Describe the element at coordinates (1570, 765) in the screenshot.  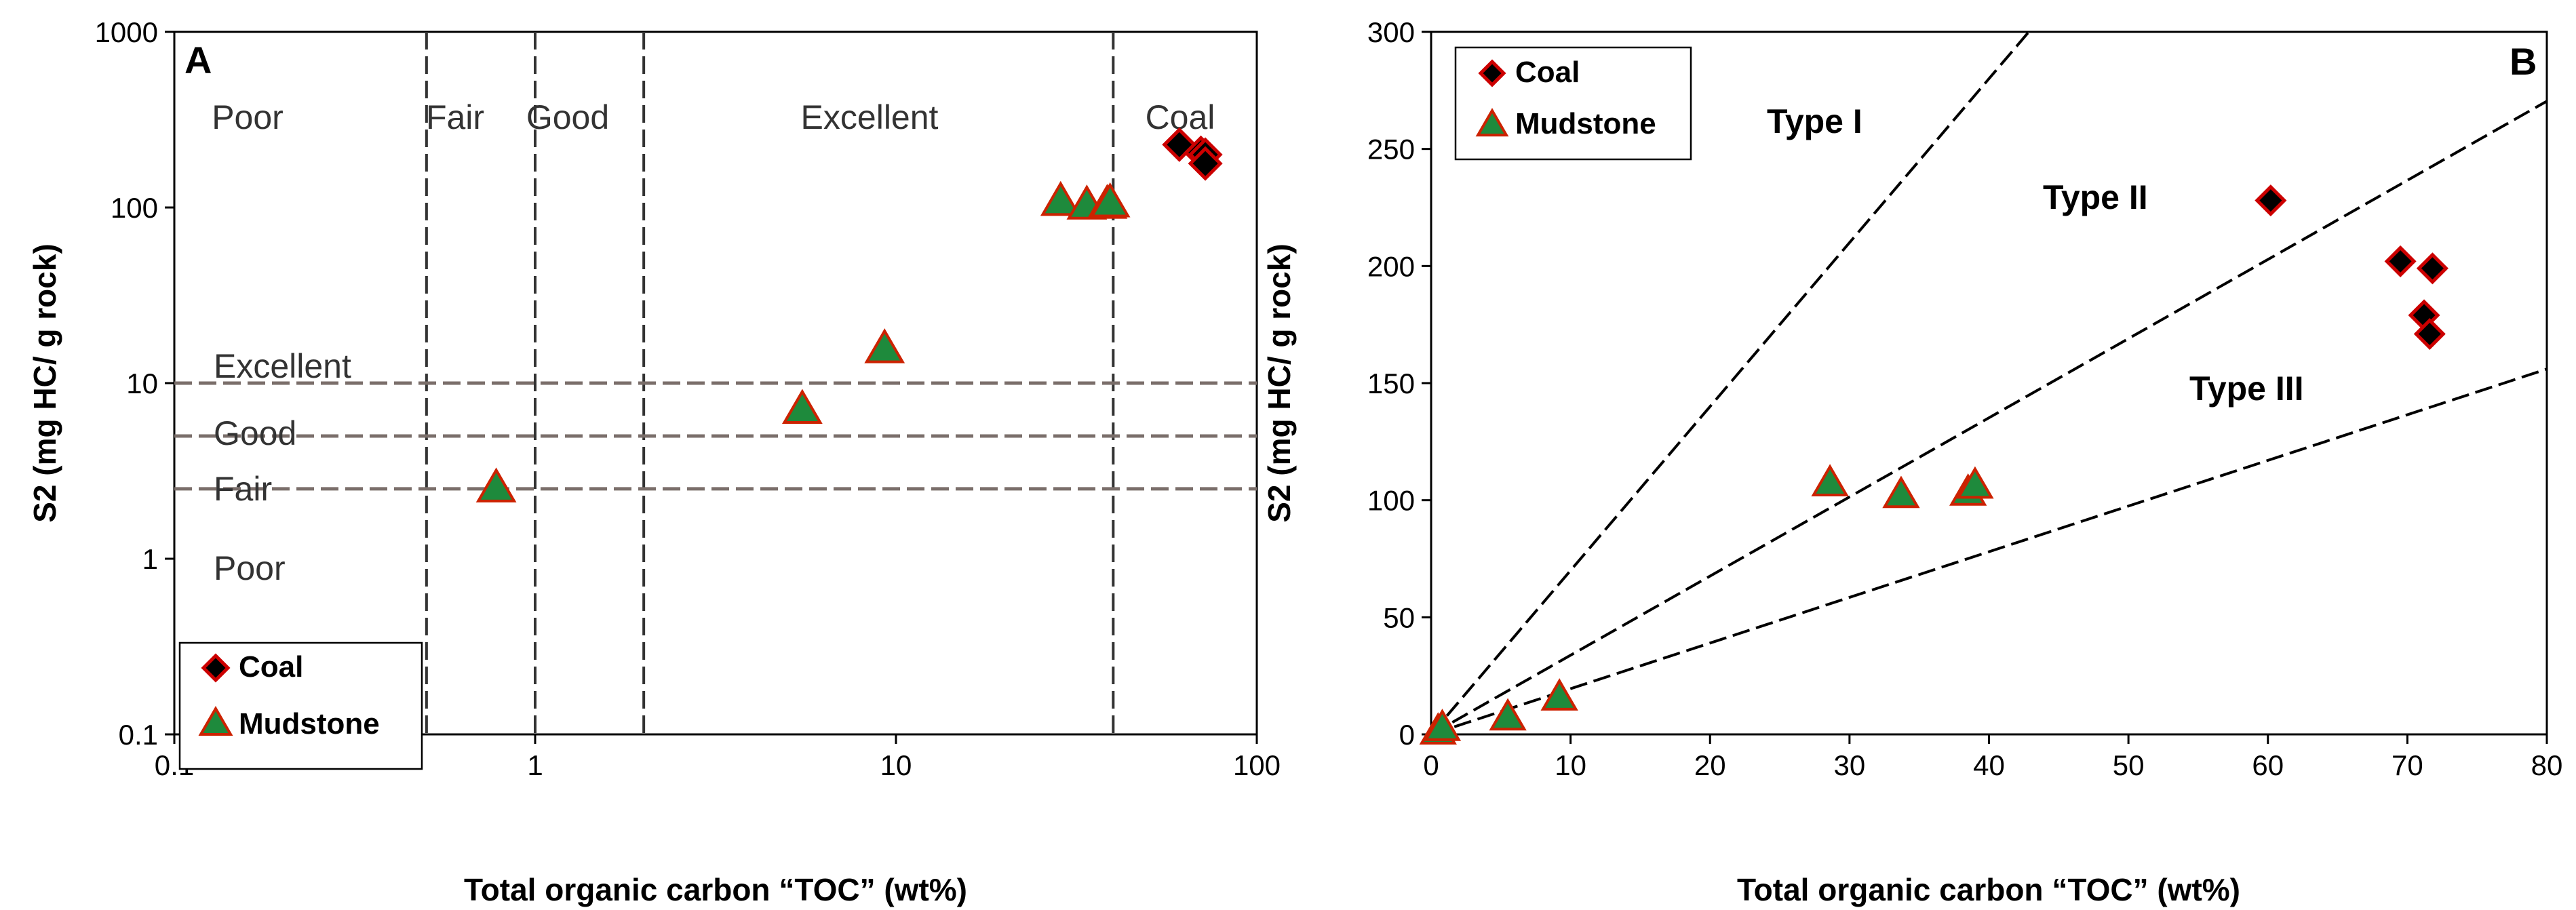
I see `b-x-tick-label: 10` at that location.